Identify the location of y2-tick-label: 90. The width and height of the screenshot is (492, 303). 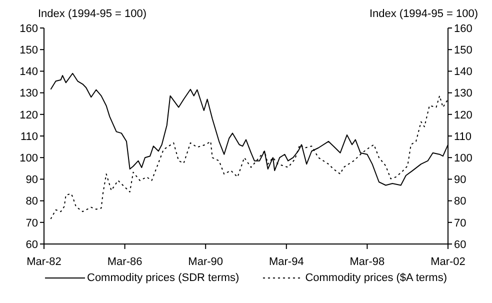
(460, 180).